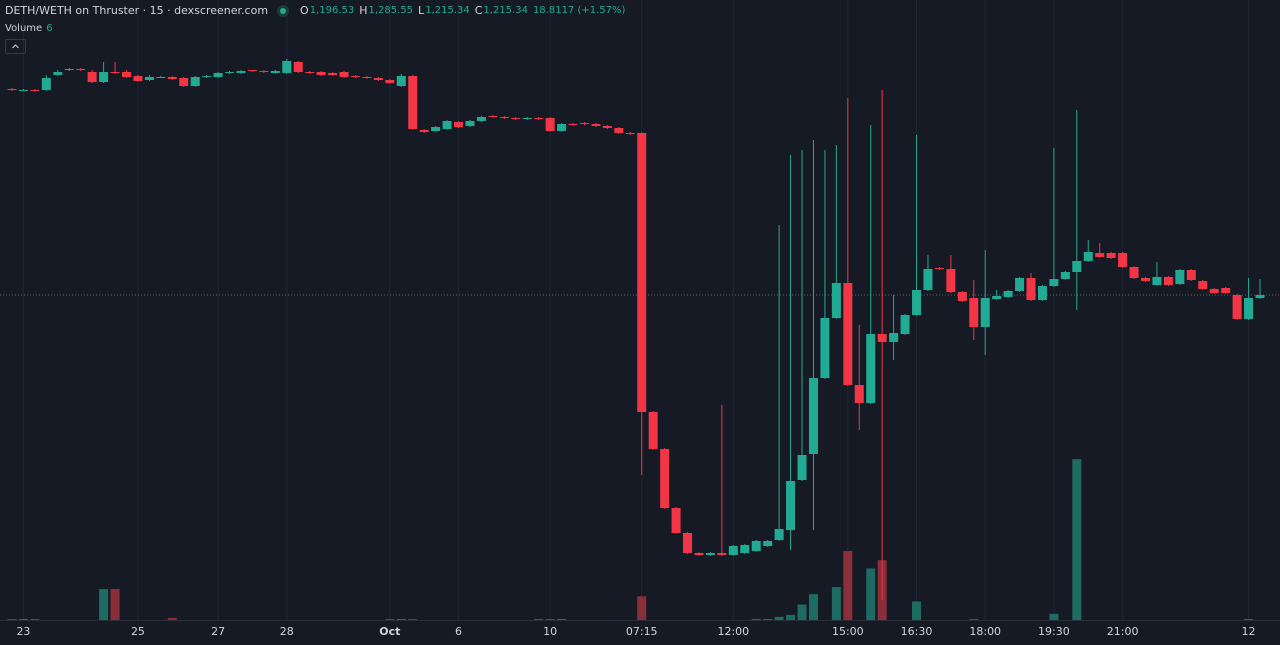 This screenshot has width=1280, height=645. What do you see at coordinates (283, 10) in the screenshot?
I see `status-dot` at bounding box center [283, 10].